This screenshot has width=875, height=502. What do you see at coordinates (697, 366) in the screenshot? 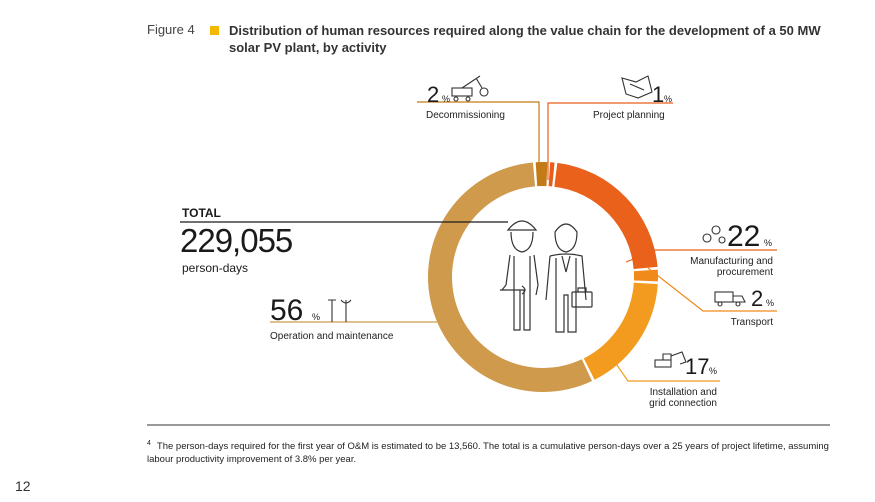
I see `pct-installation-value: 17` at bounding box center [697, 366].